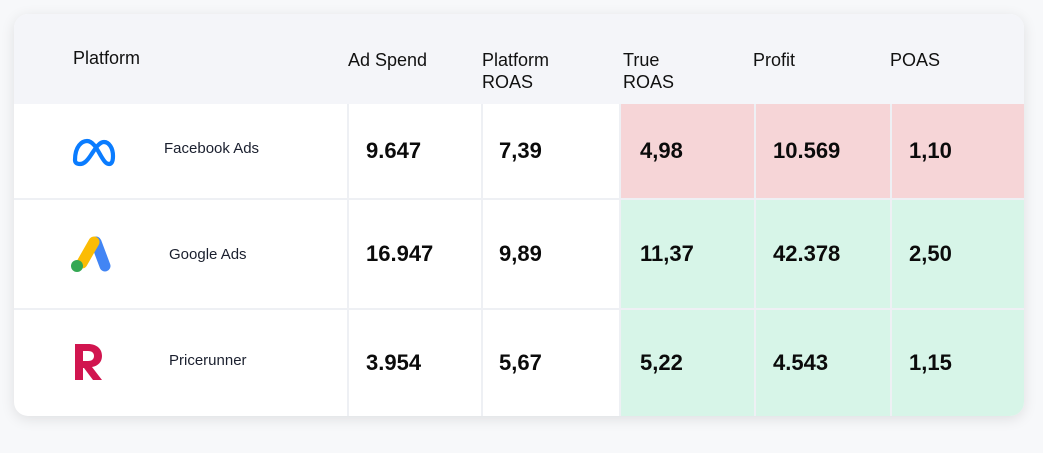  I want to click on poas-cell: 1,15, so click(958, 363).